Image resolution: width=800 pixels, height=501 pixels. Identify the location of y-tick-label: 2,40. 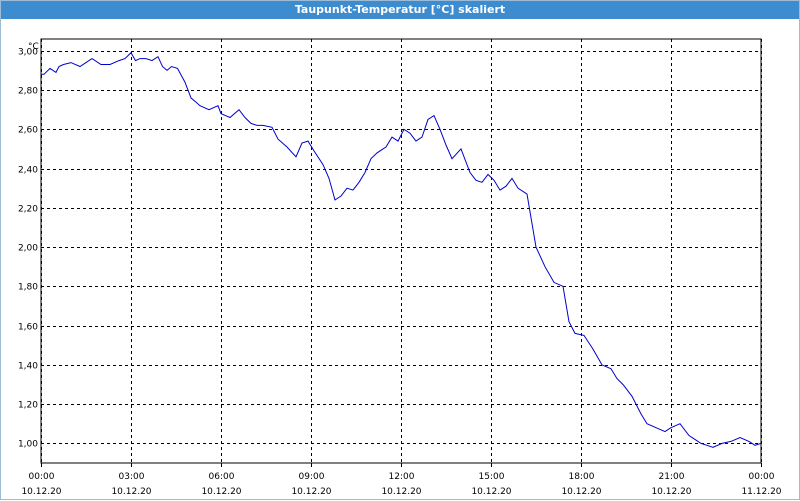
(28, 171).